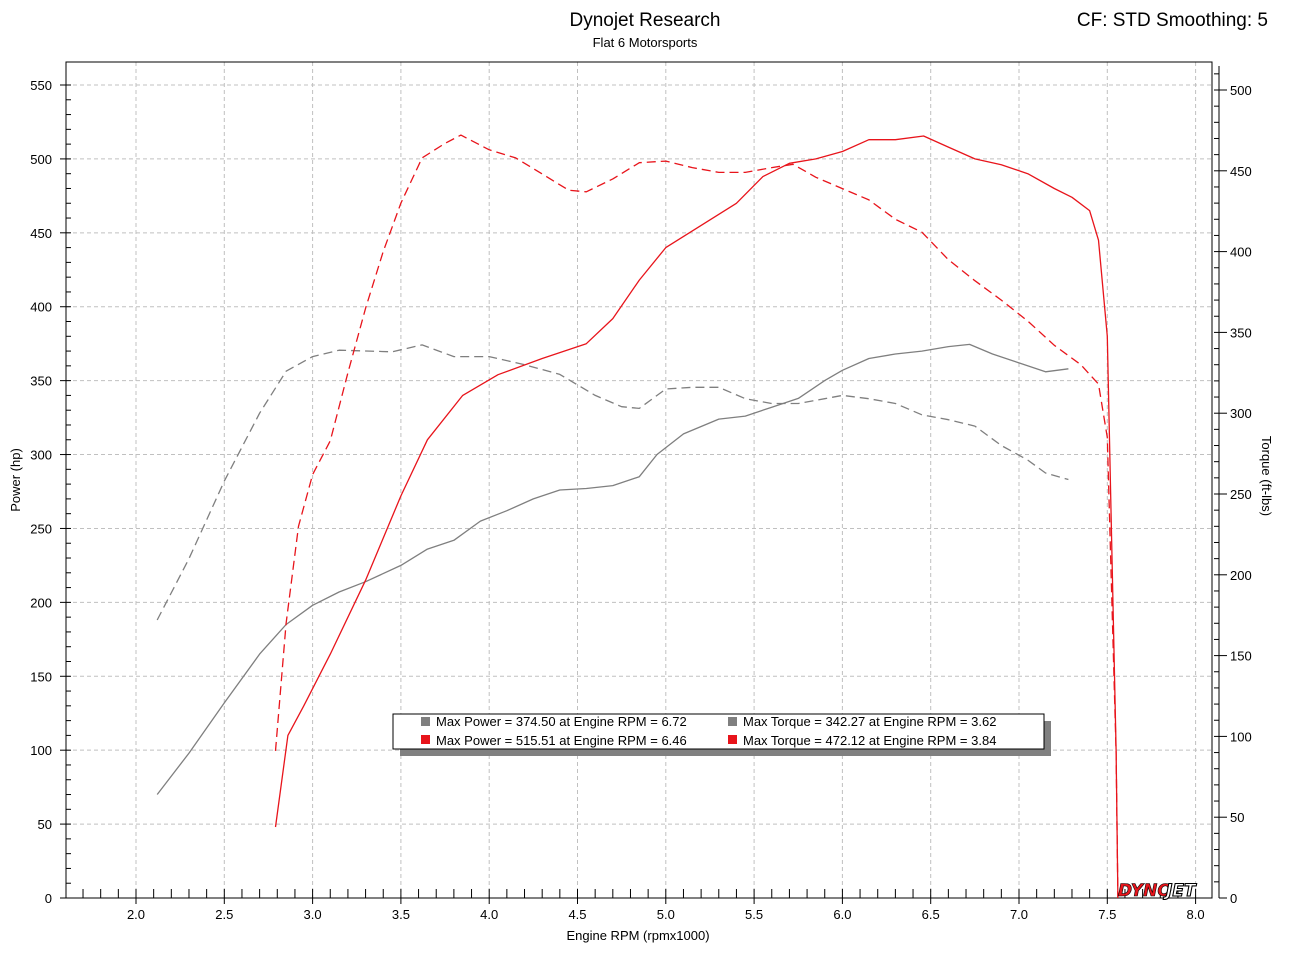 This screenshot has height=967, width=1290. Describe the element at coordinates (1241, 90) in the screenshot. I see `y2-tick-label: 500` at that location.